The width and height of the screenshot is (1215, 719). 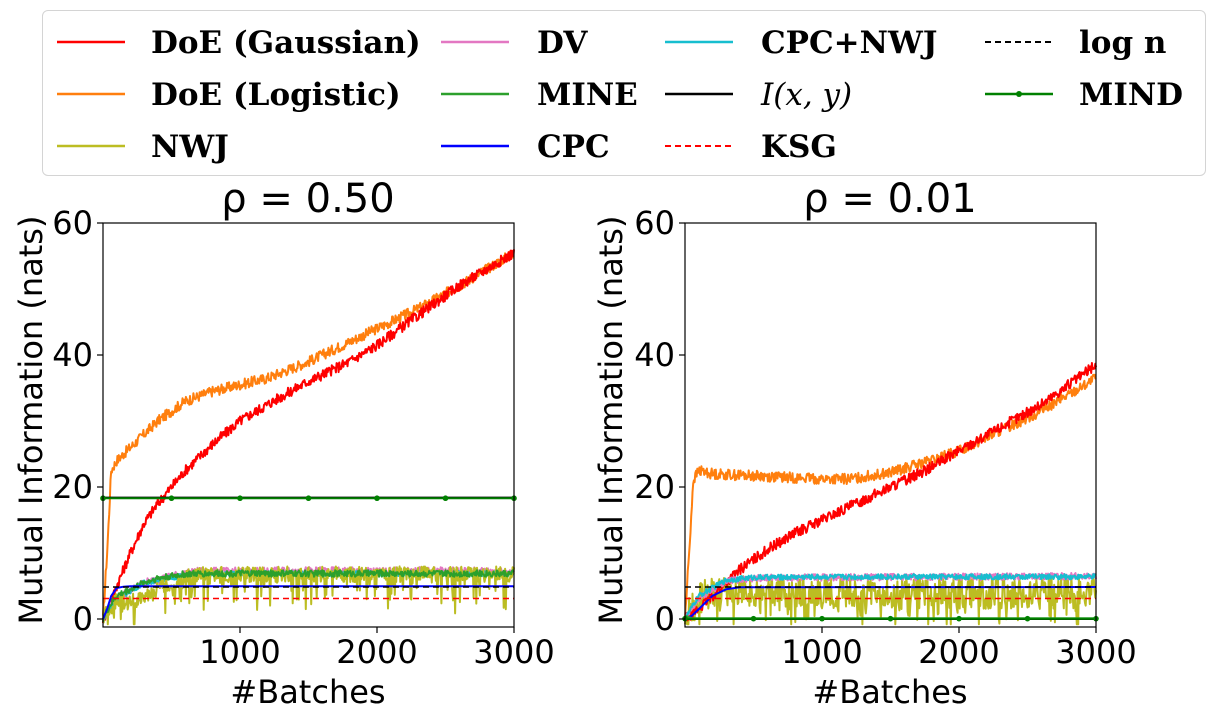 I want to click on series-cpc_nwj, so click(x=890, y=597).